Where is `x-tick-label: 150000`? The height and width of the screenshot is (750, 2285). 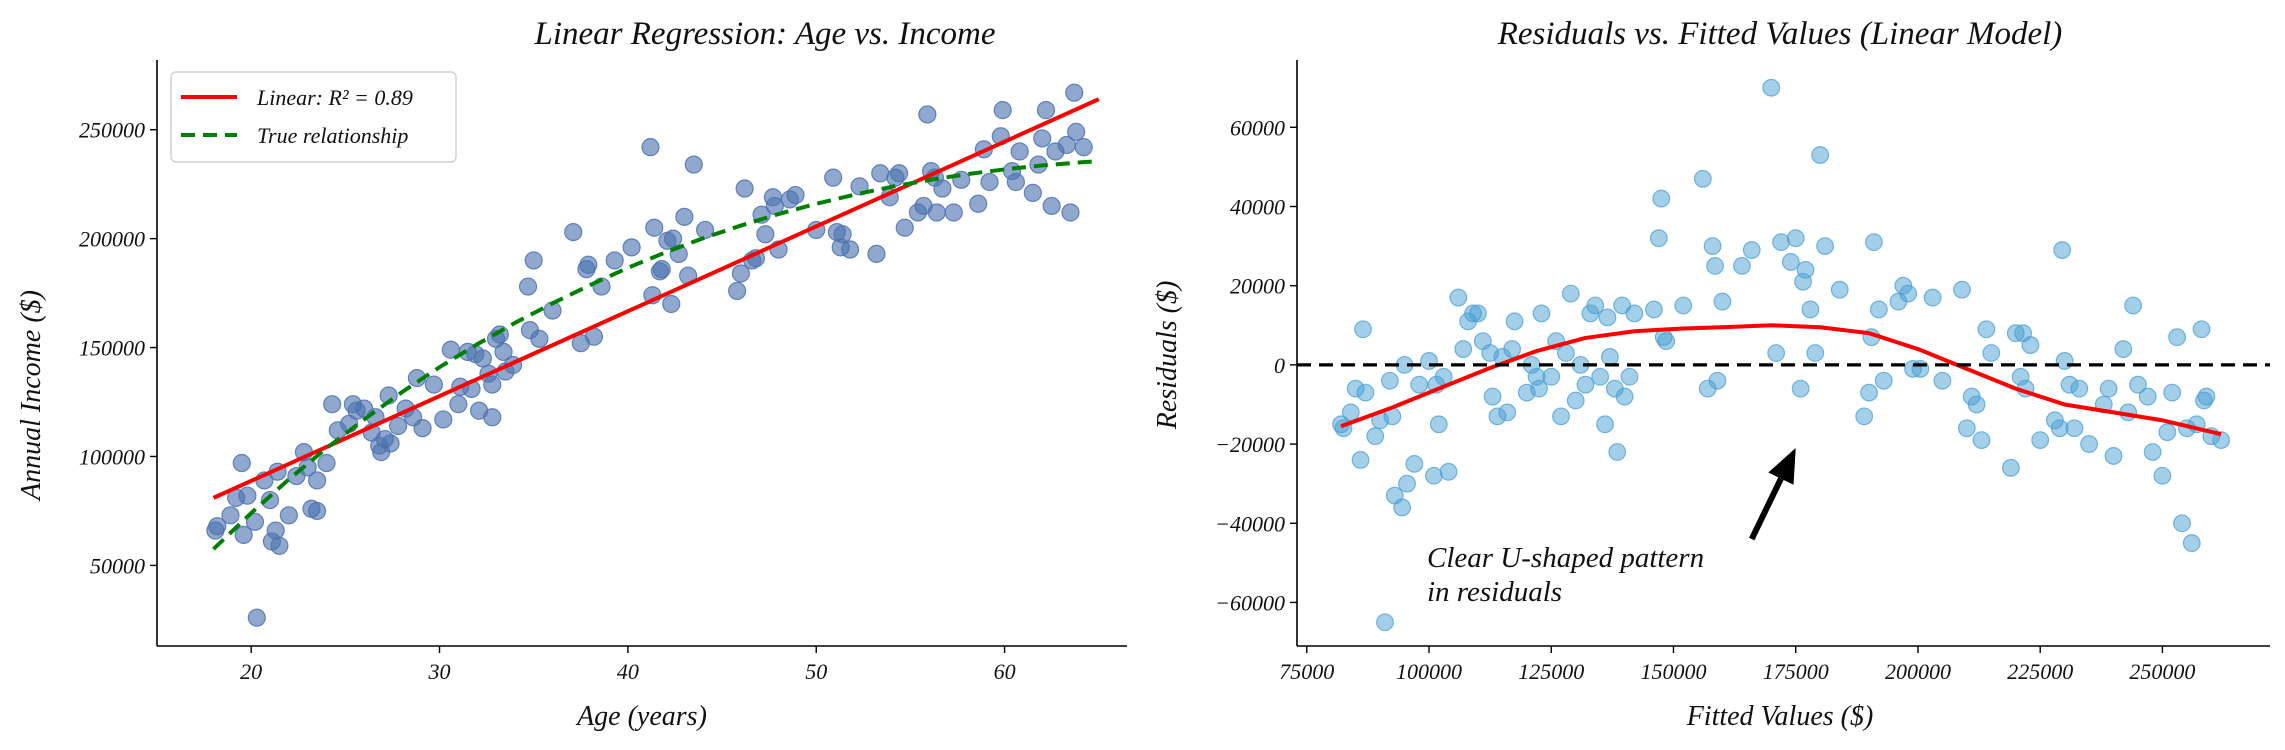 x-tick-label: 150000 is located at coordinates (1673, 671).